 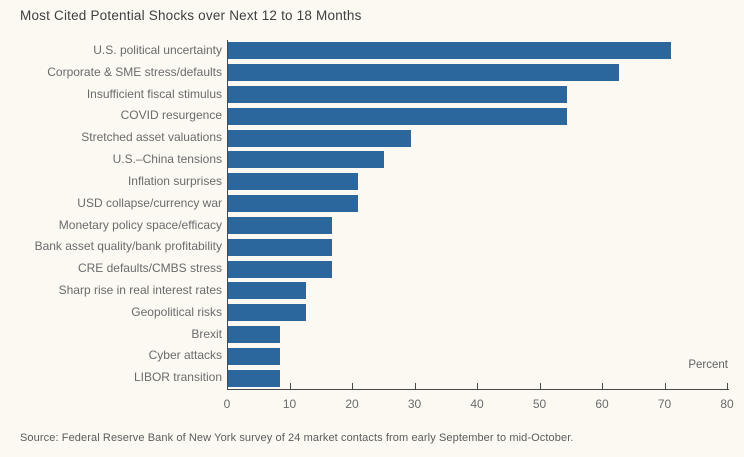 I want to click on category-label: USD collapse/currency war, so click(x=149, y=202).